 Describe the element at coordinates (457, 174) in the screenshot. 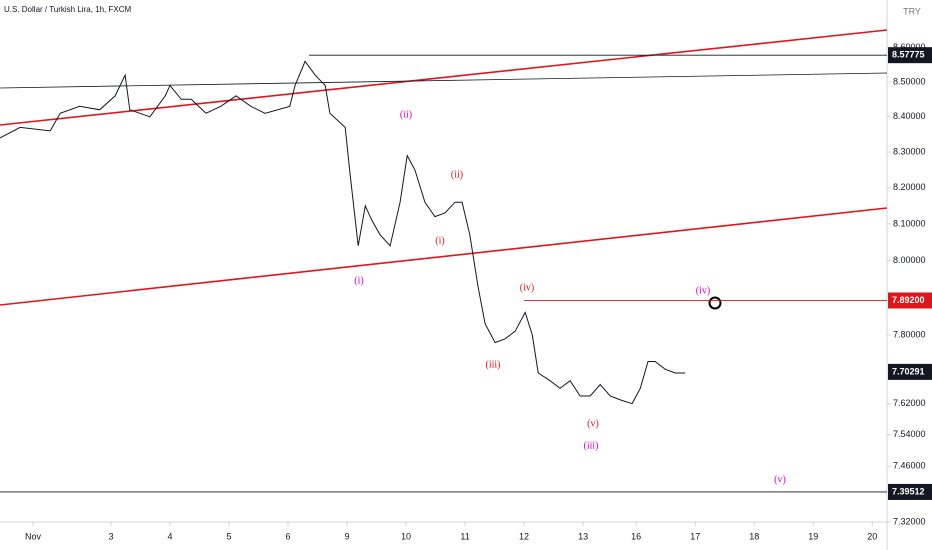

I see `wave-label-minor: (ii)` at that location.